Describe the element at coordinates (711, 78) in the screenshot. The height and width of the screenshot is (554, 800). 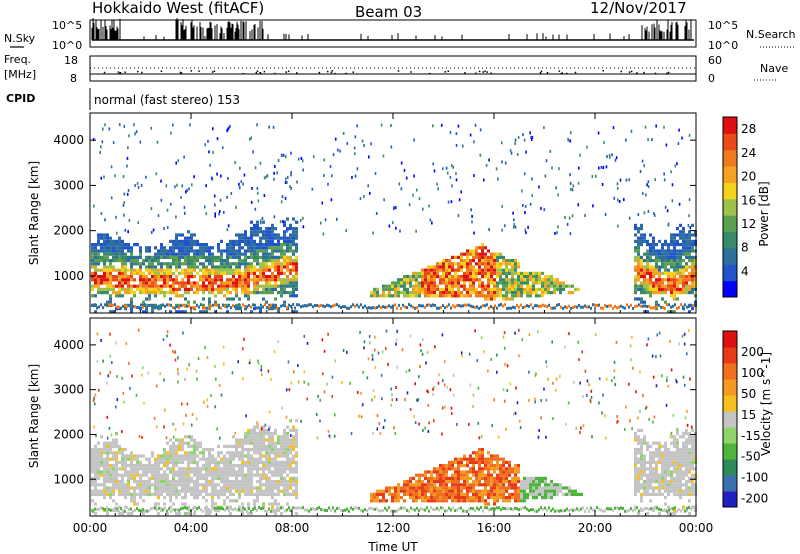
I see `nave-tick-bottom: 0` at that location.